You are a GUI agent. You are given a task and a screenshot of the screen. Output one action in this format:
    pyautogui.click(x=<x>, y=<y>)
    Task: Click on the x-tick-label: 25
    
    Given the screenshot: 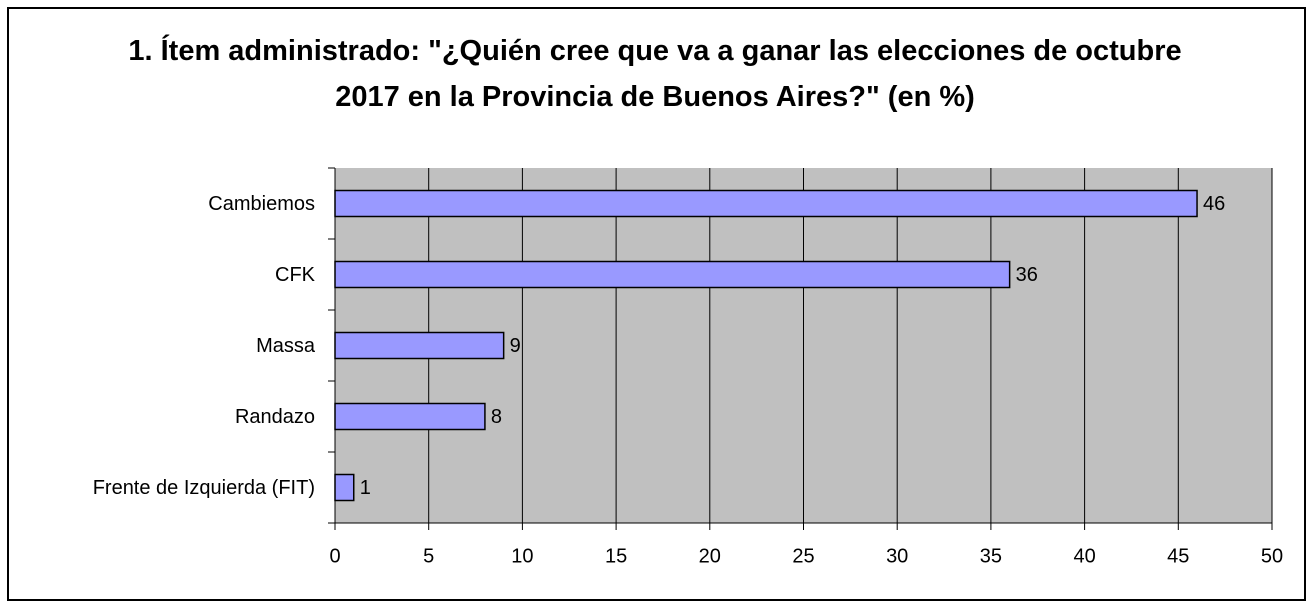 What is the action you would take?
    pyautogui.click(x=803, y=556)
    